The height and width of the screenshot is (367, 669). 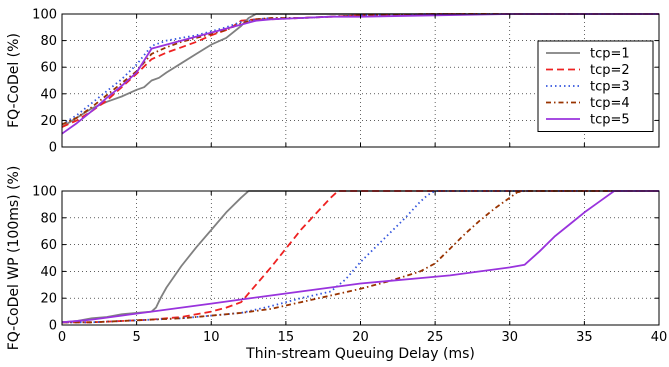 What do you see at coordinates (584, 337) in the screenshot?
I see `bottom-chart-x-tick-label: 35` at bounding box center [584, 337].